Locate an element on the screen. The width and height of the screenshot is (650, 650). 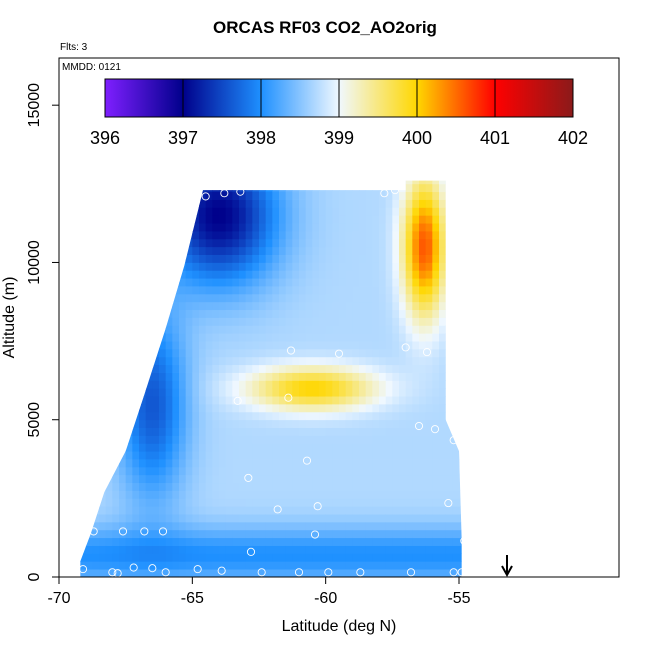
y-tick-label: 15000 is located at coordinates (34, 105).